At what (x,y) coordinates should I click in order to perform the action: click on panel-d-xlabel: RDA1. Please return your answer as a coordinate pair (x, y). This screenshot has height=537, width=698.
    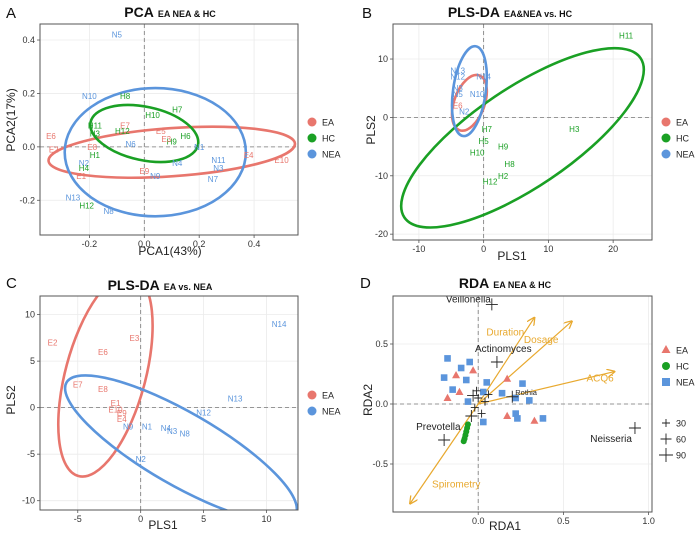
    Looking at the image, I should click on (505, 526).